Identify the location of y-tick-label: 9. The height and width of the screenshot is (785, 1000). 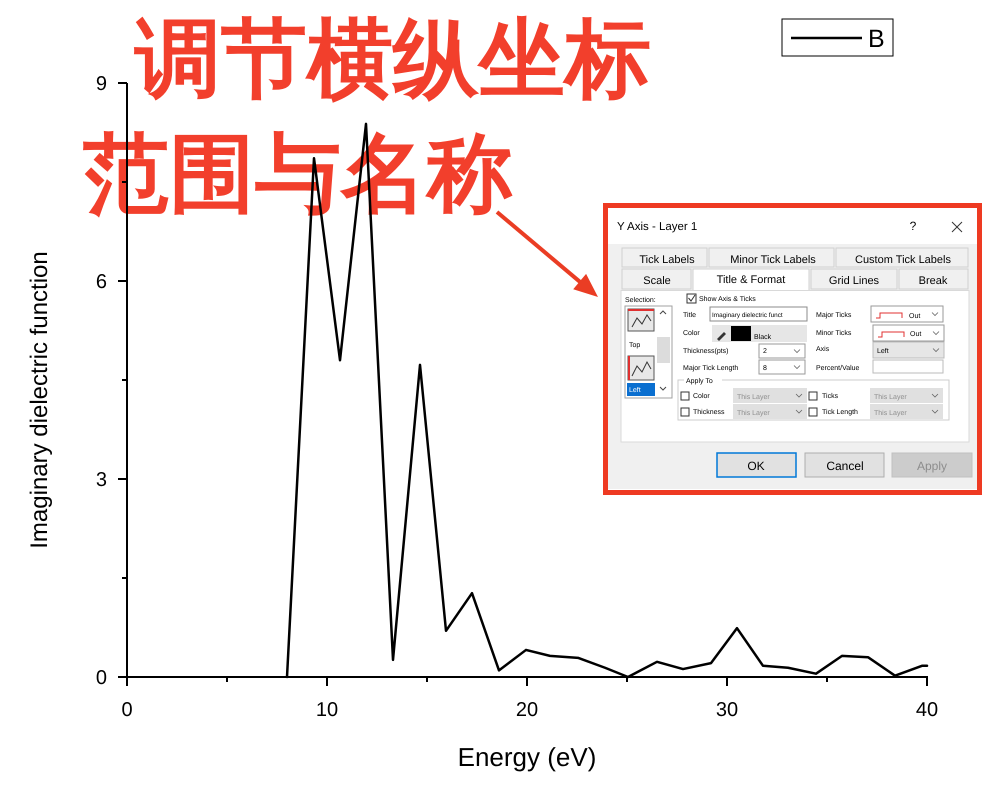
(101, 84).